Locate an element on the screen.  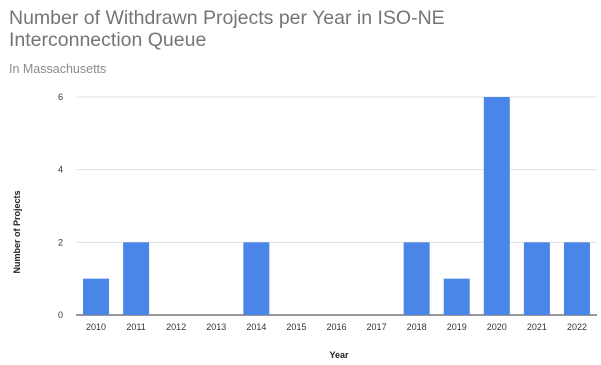
bar-2022 is located at coordinates (576, 278).